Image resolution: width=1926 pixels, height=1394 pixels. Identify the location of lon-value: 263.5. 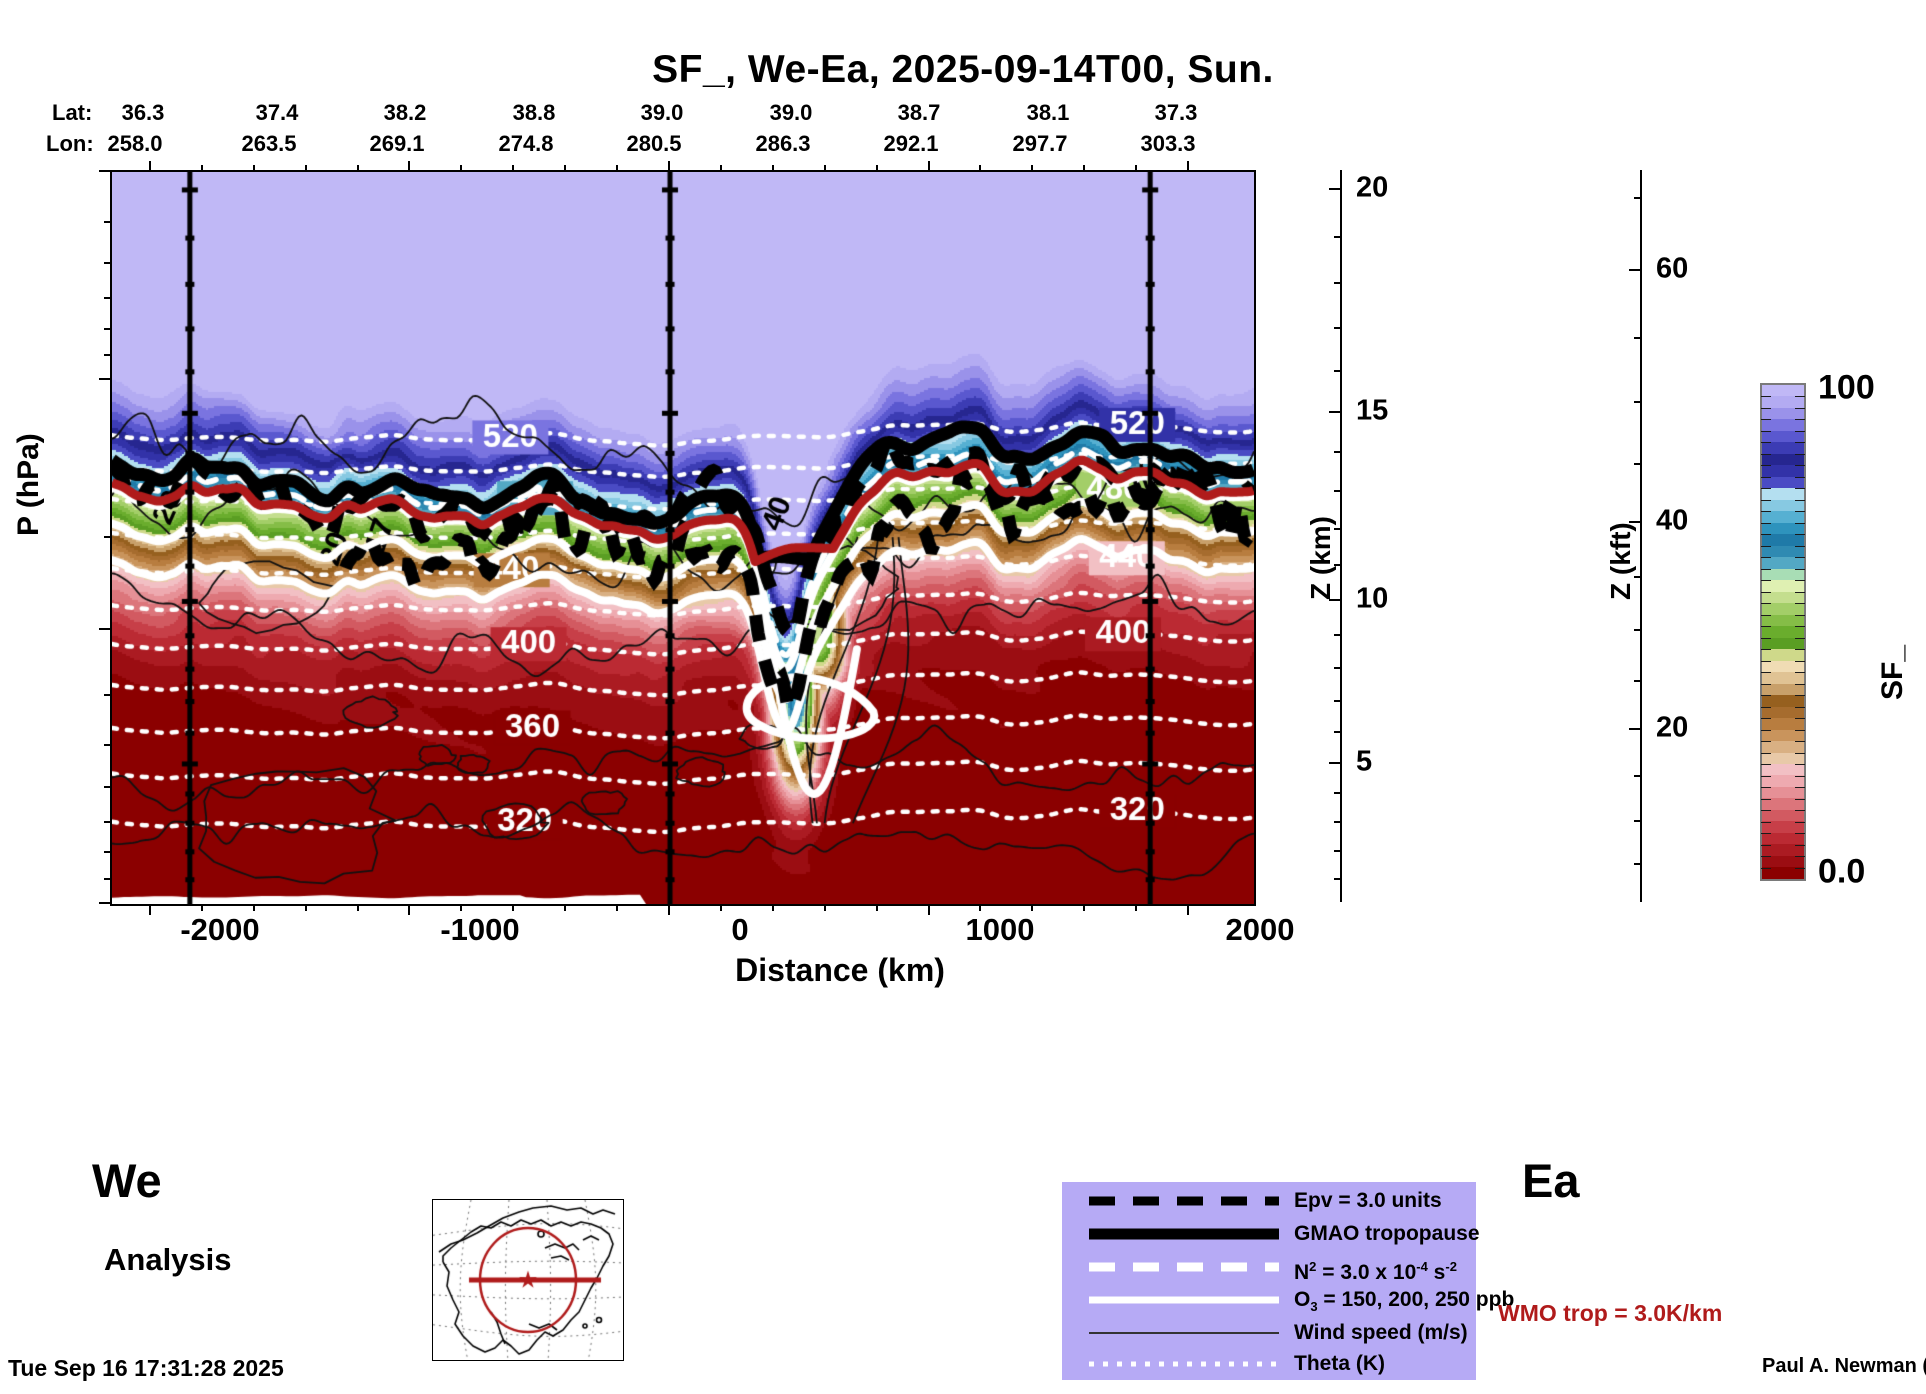
(269, 143).